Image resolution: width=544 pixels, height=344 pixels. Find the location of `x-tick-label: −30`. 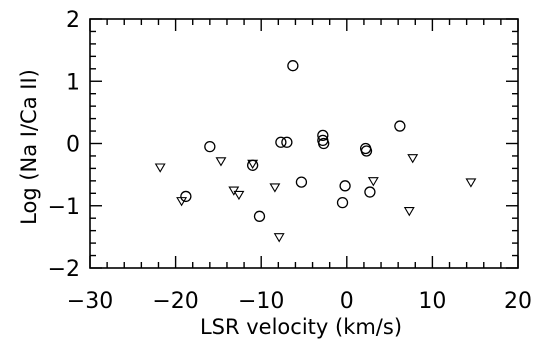

x-tick-label: −30 is located at coordinates (90, 301).